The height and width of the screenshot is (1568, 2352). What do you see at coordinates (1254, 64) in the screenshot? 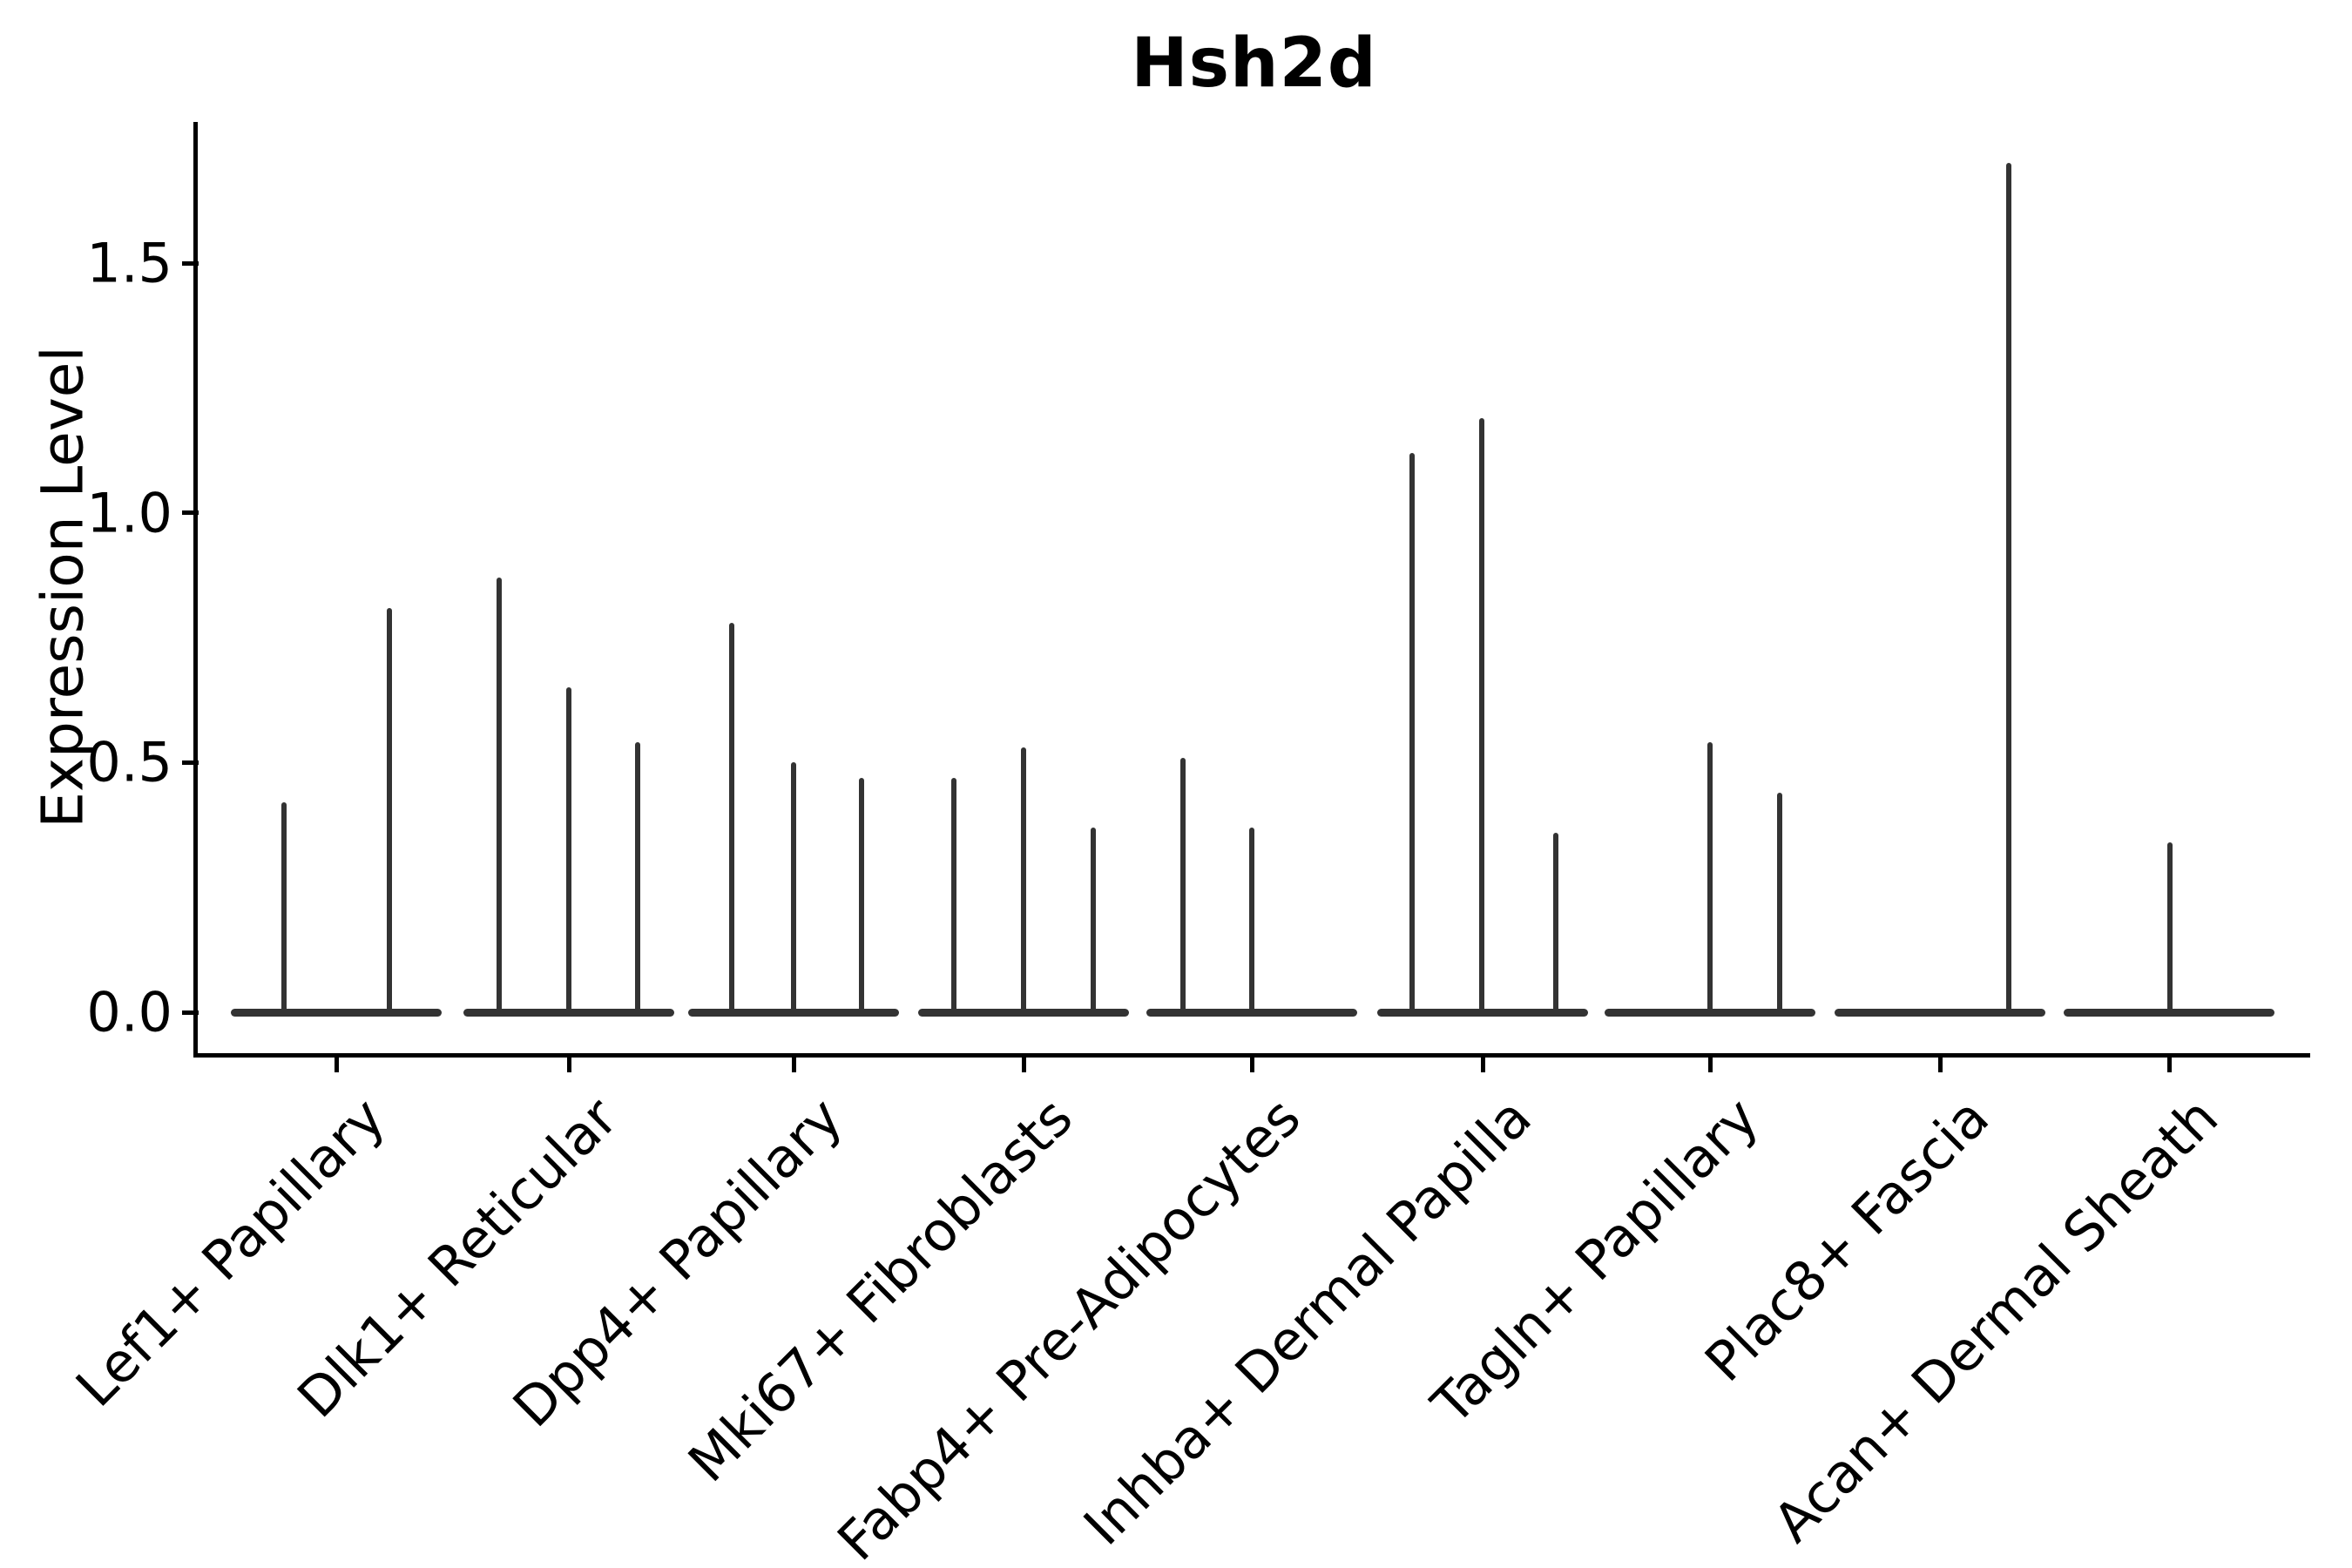
I see `chart-title: Hsh2d` at bounding box center [1254, 64].